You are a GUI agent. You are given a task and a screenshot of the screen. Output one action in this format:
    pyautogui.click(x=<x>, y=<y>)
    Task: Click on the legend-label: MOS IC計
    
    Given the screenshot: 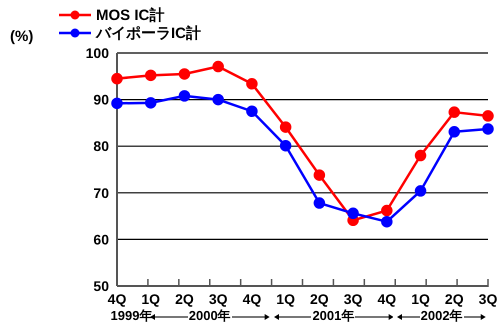 What is the action you would take?
    pyautogui.click(x=130, y=15)
    